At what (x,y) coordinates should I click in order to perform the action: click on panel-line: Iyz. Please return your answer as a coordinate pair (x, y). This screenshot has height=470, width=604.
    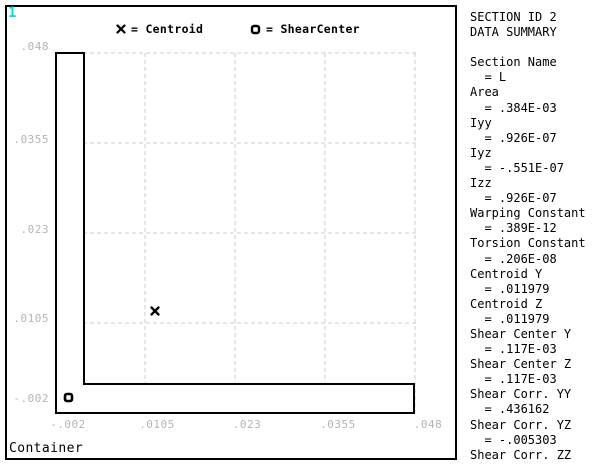
    Looking at the image, I should click on (481, 152).